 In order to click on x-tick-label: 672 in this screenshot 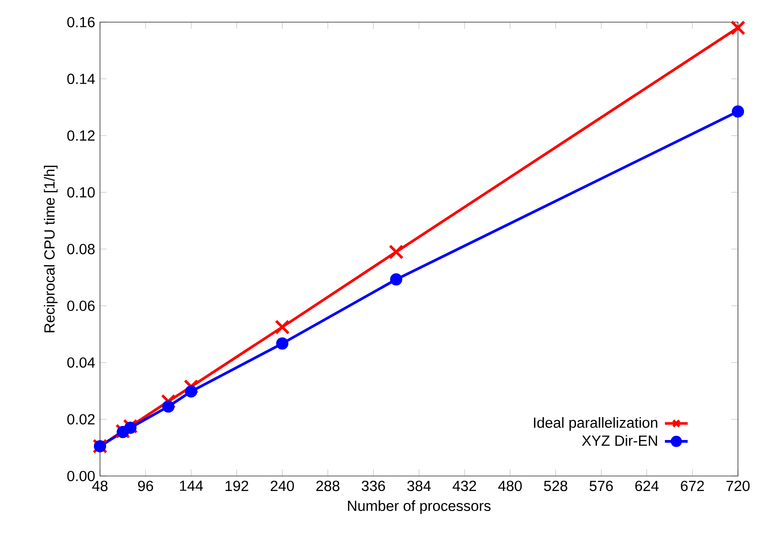, I will do `click(692, 486)`.